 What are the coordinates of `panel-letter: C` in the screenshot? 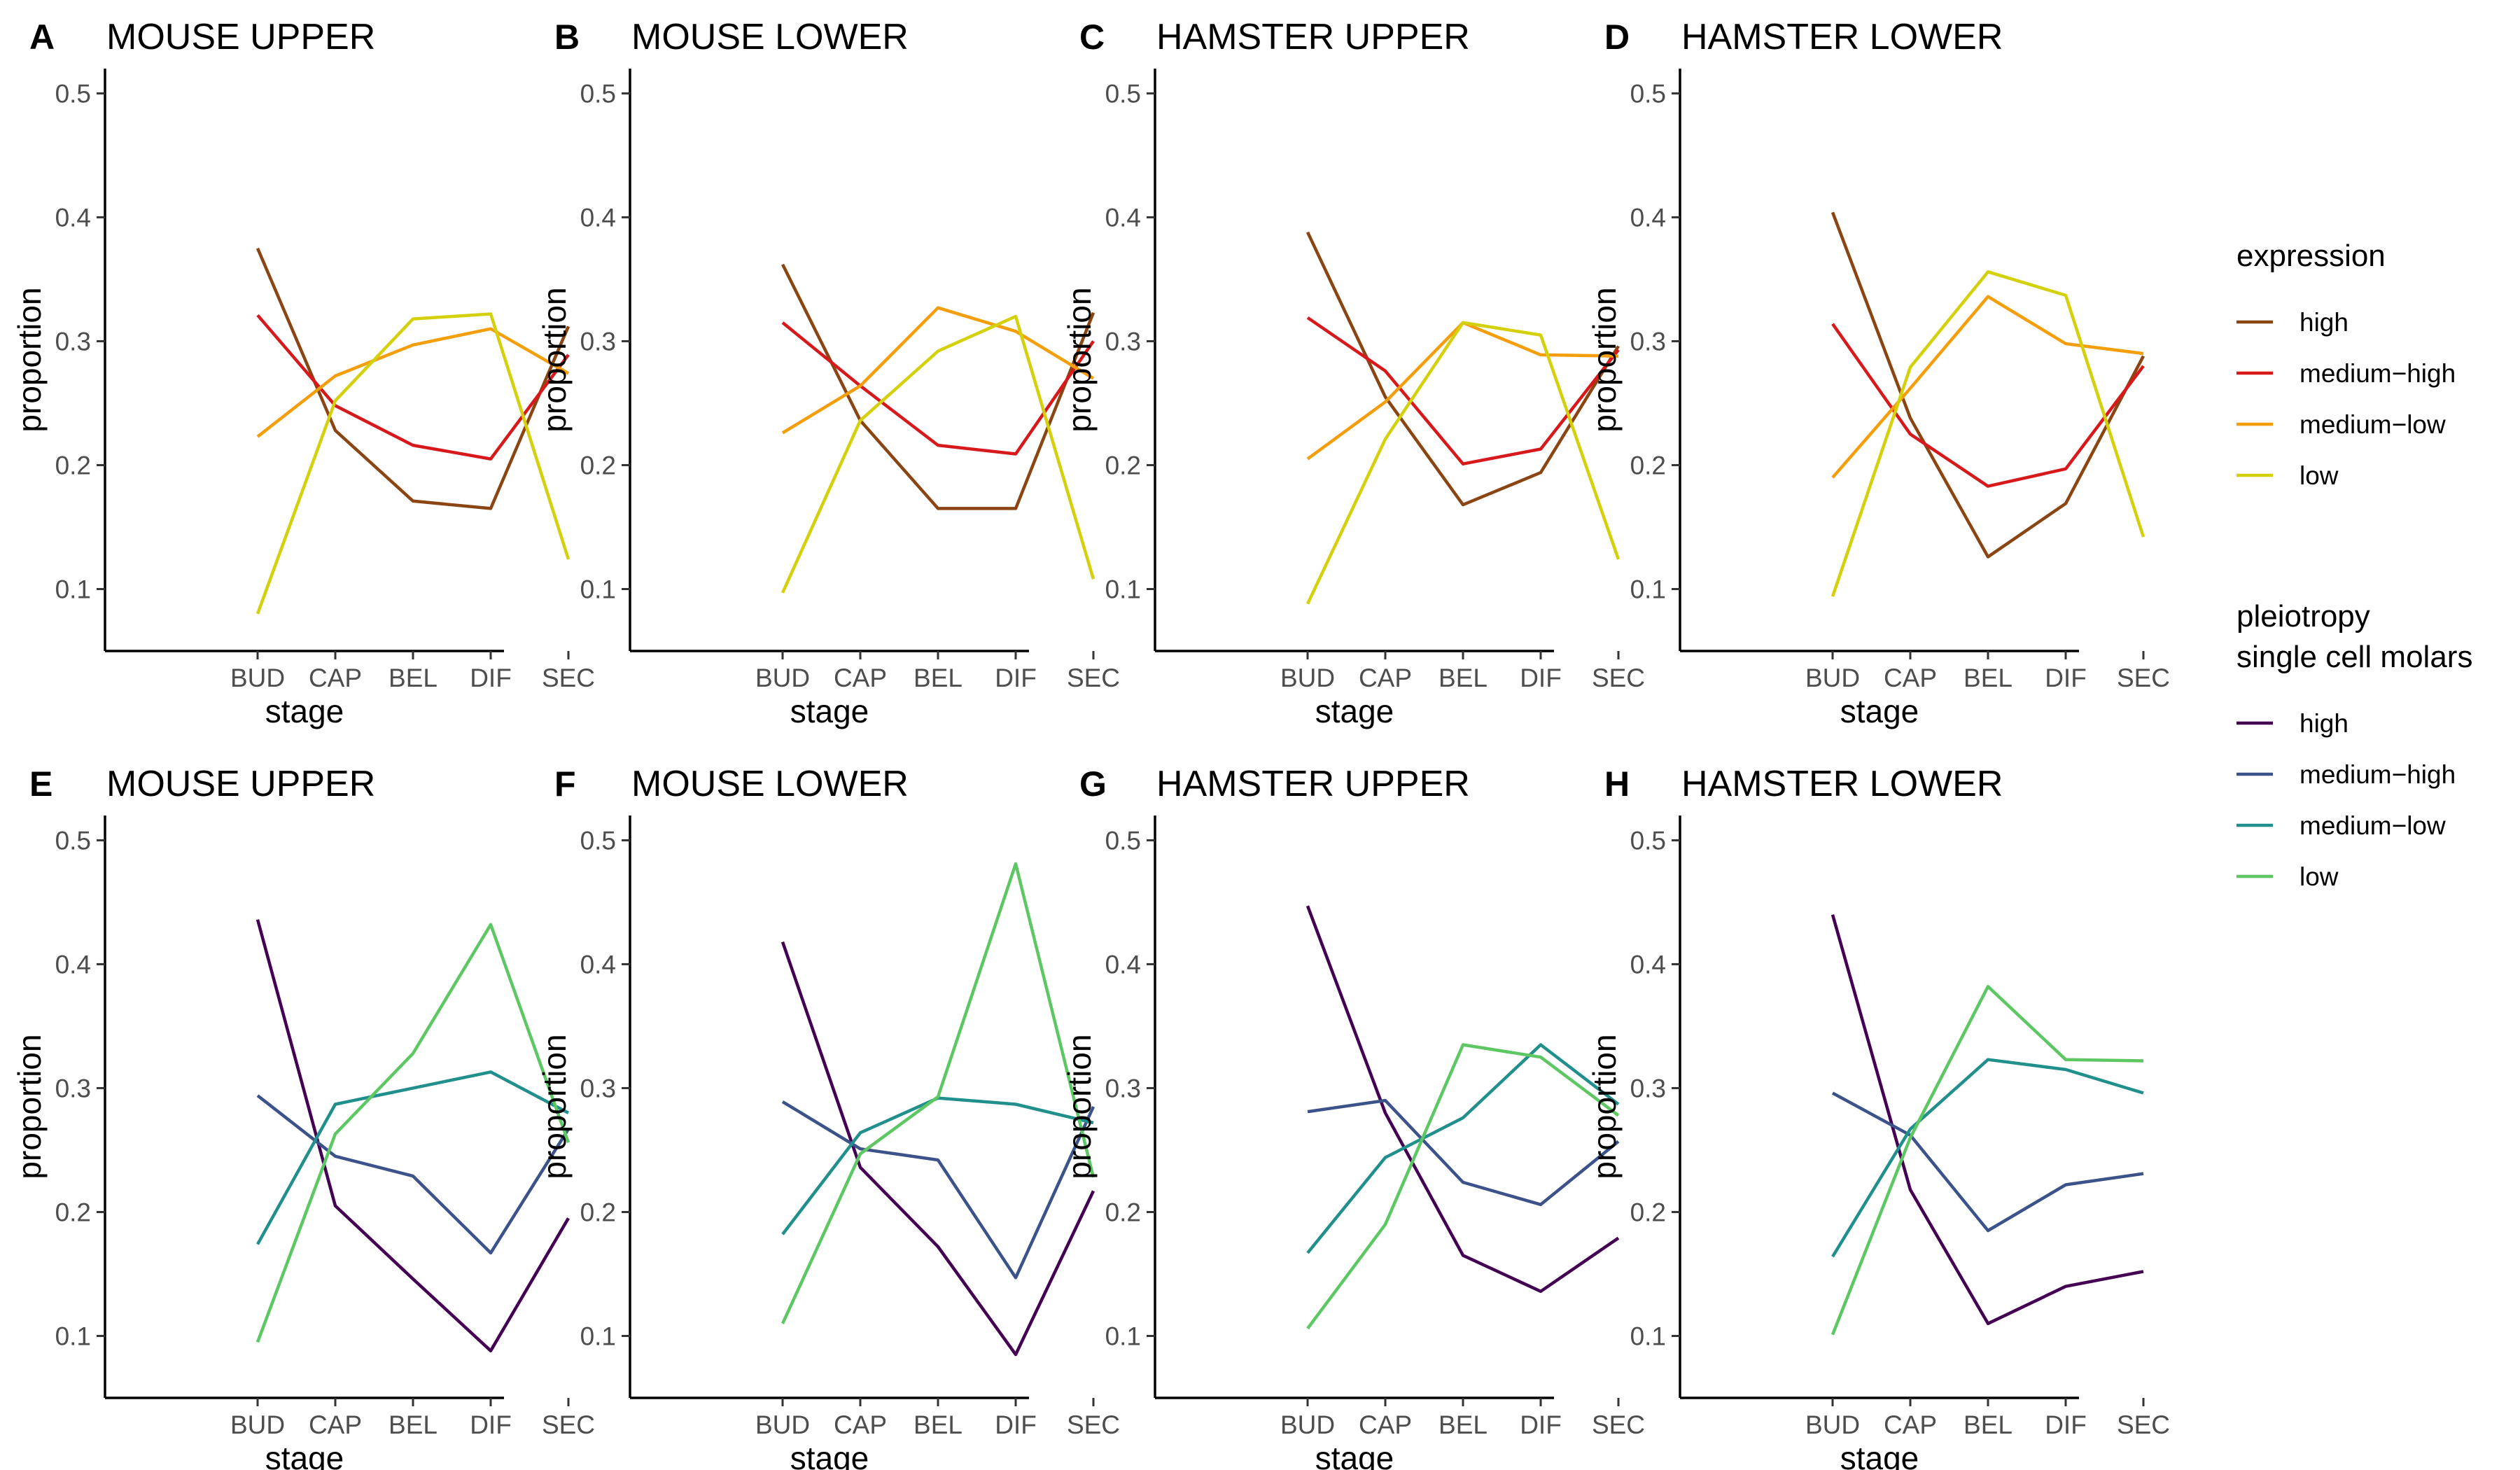 It's located at (1092, 37).